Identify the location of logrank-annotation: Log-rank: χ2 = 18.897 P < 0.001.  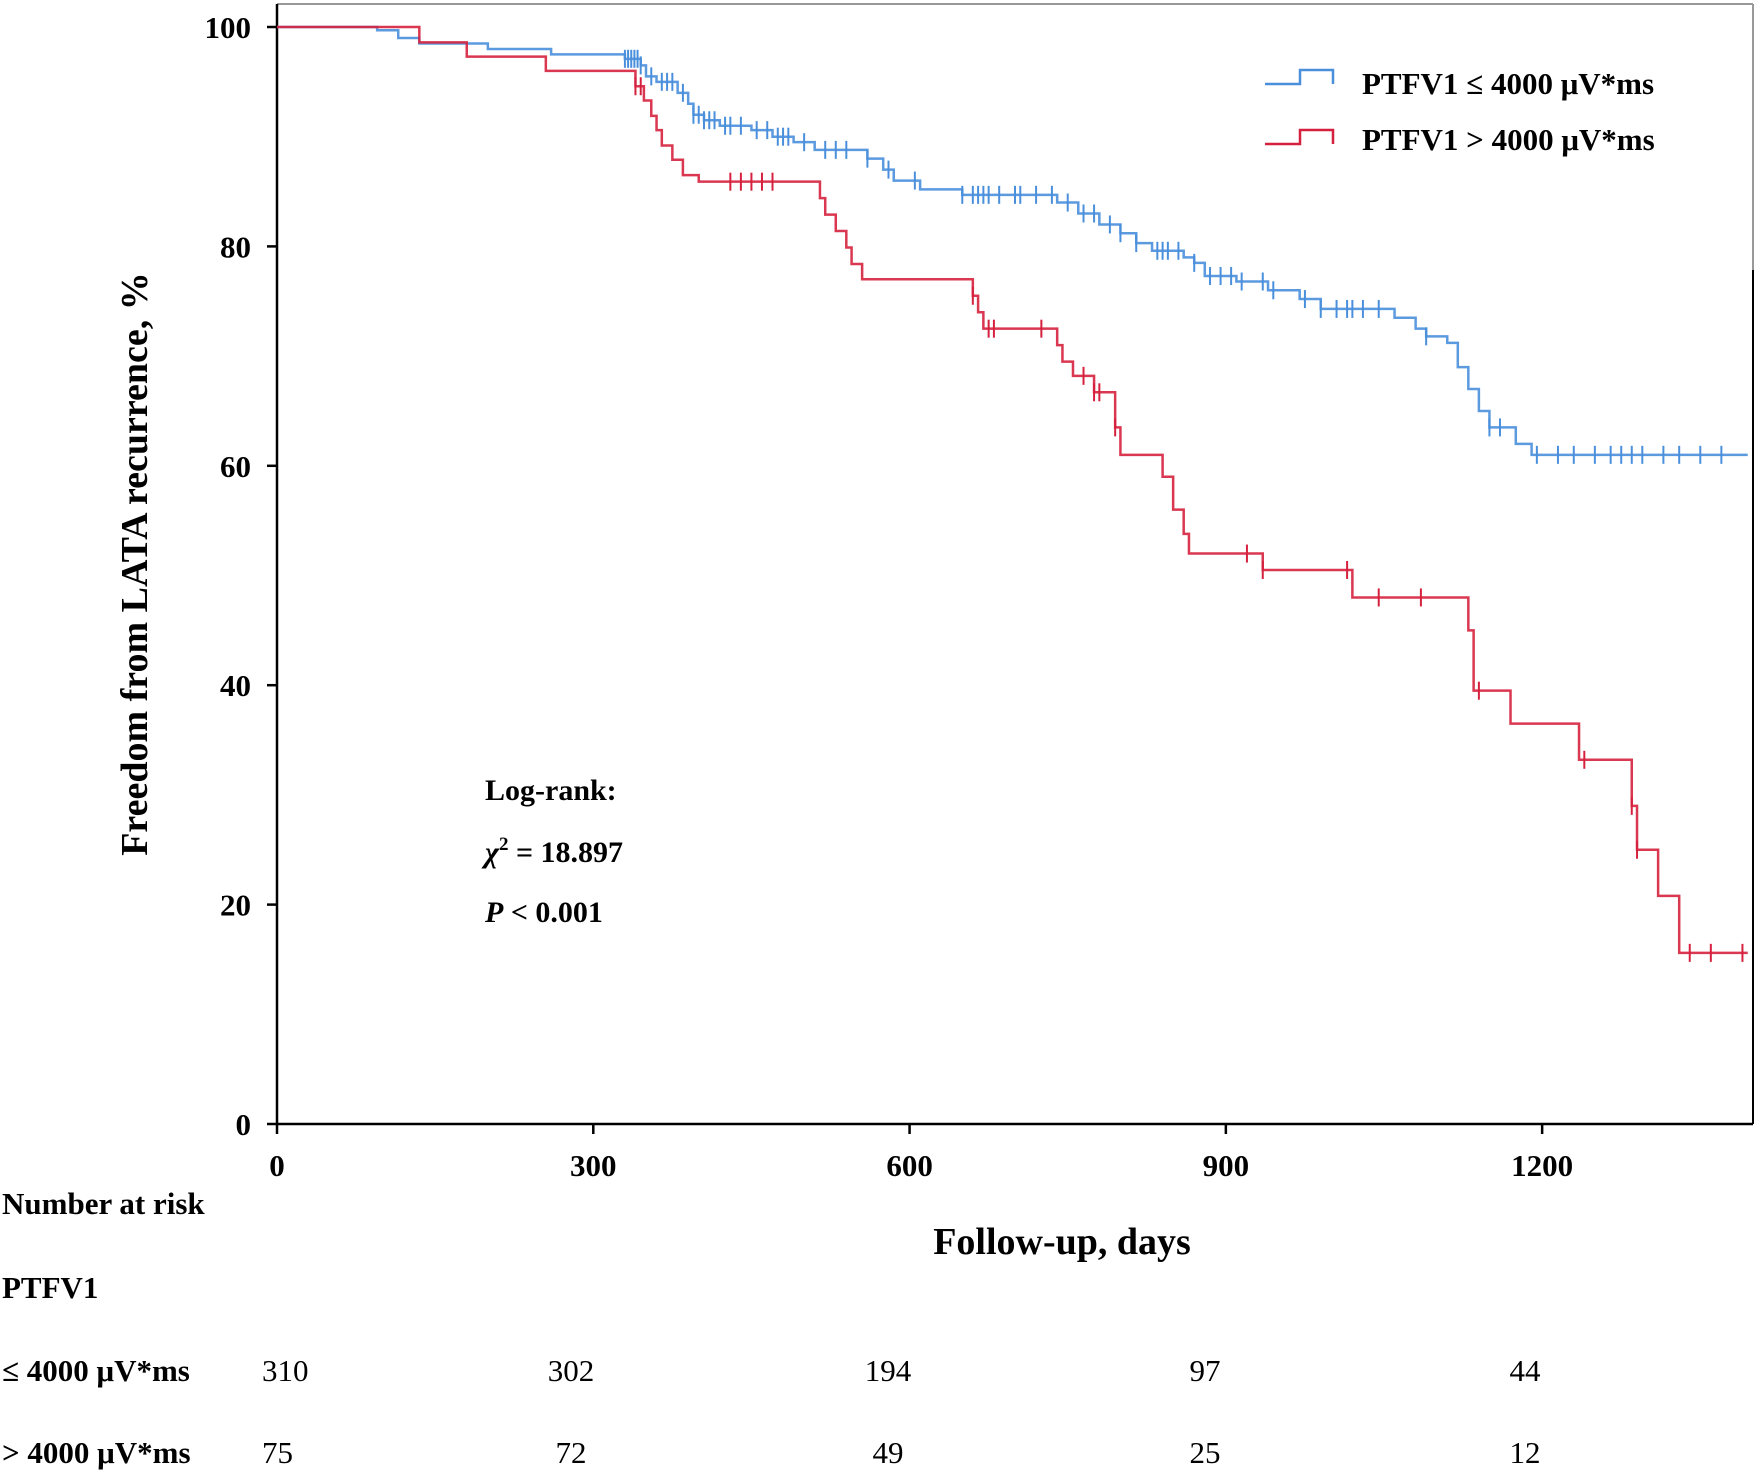
(552, 851).